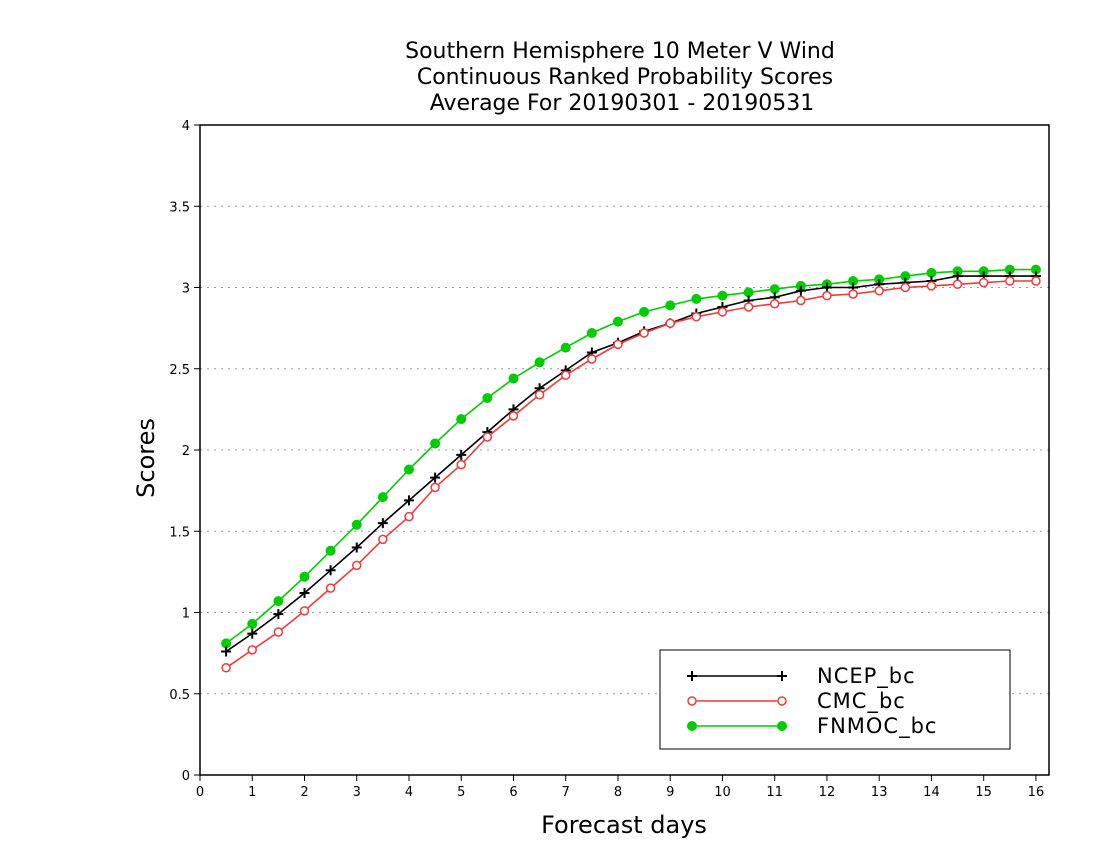  Describe the element at coordinates (622, 103) in the screenshot. I see `title-line-3: Average For 20190301 - 20190531` at that location.